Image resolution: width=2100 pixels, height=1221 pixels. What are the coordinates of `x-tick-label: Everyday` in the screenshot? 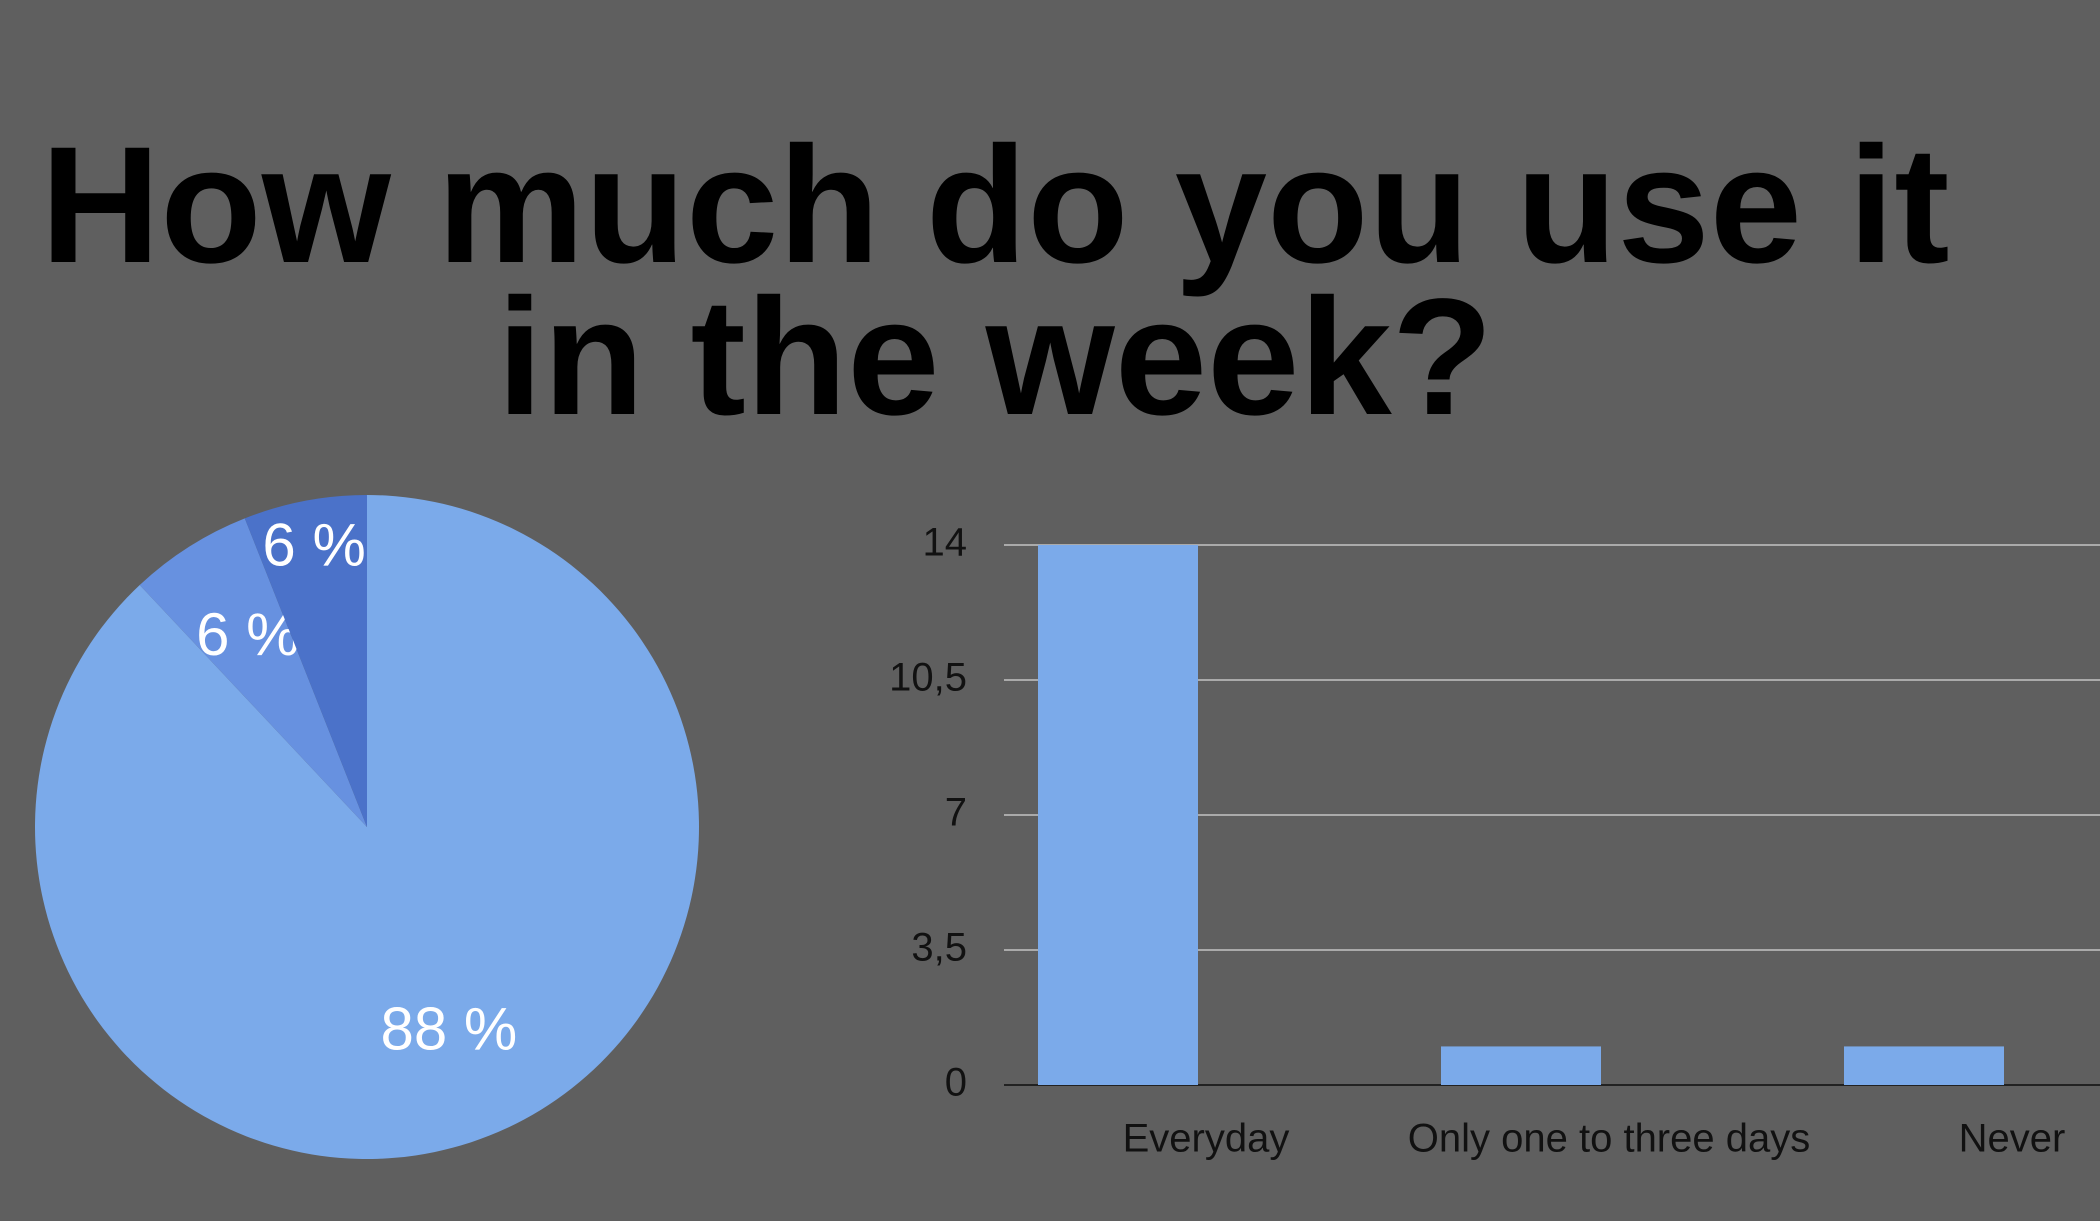 It's located at (1206, 1139).